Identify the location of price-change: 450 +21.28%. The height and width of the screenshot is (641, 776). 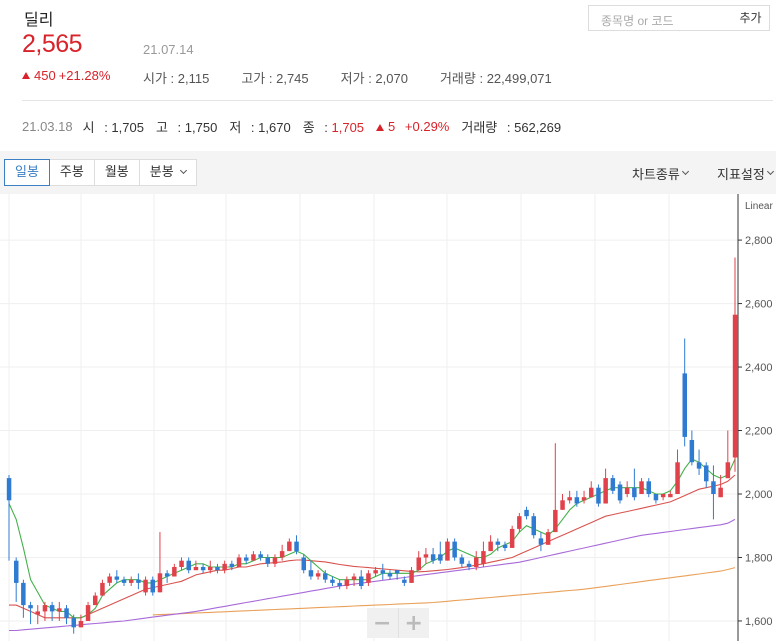
(66, 75).